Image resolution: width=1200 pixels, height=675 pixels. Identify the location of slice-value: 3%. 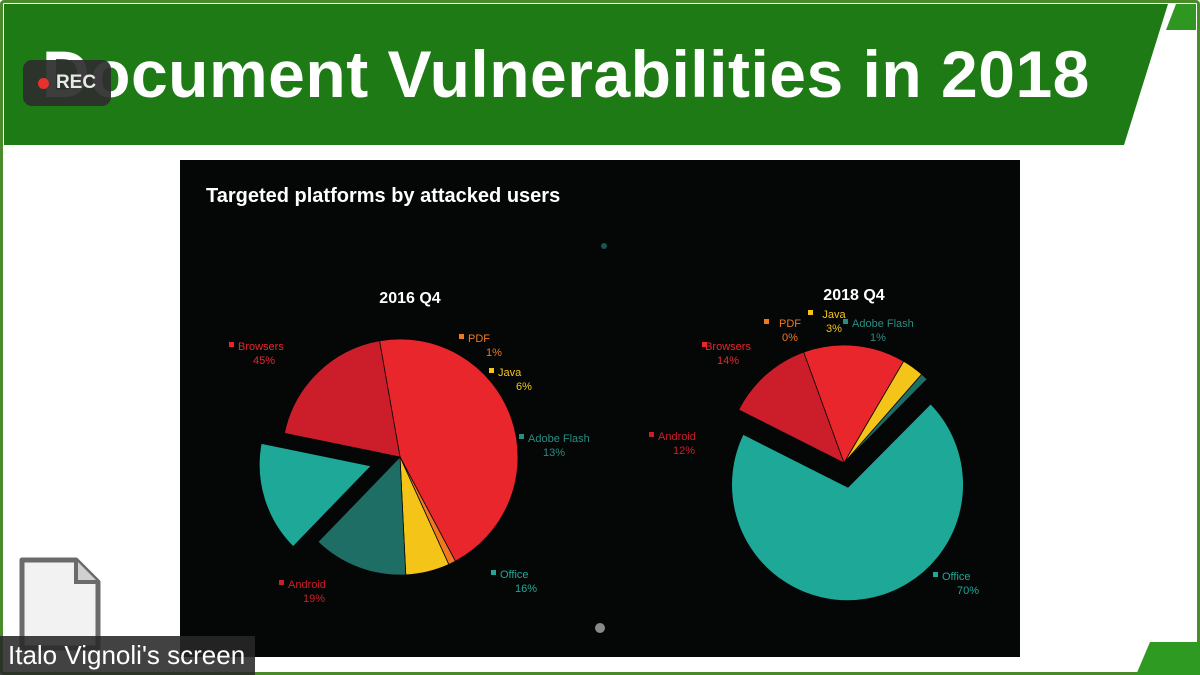
(834, 329).